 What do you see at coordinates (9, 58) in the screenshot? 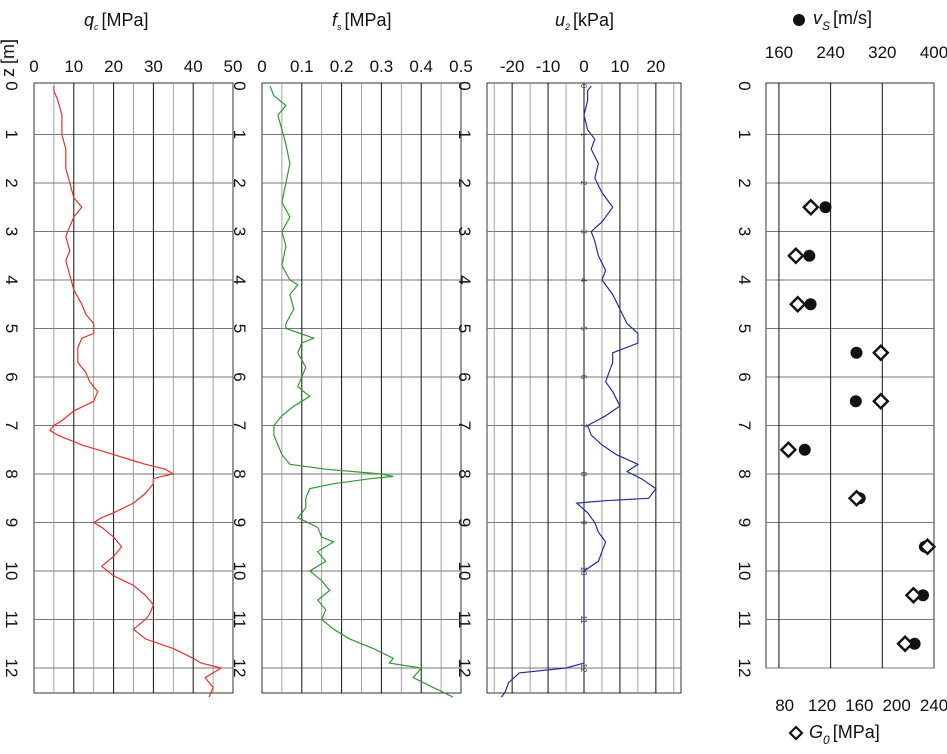
I see `y-axis-label: z[m]` at bounding box center [9, 58].